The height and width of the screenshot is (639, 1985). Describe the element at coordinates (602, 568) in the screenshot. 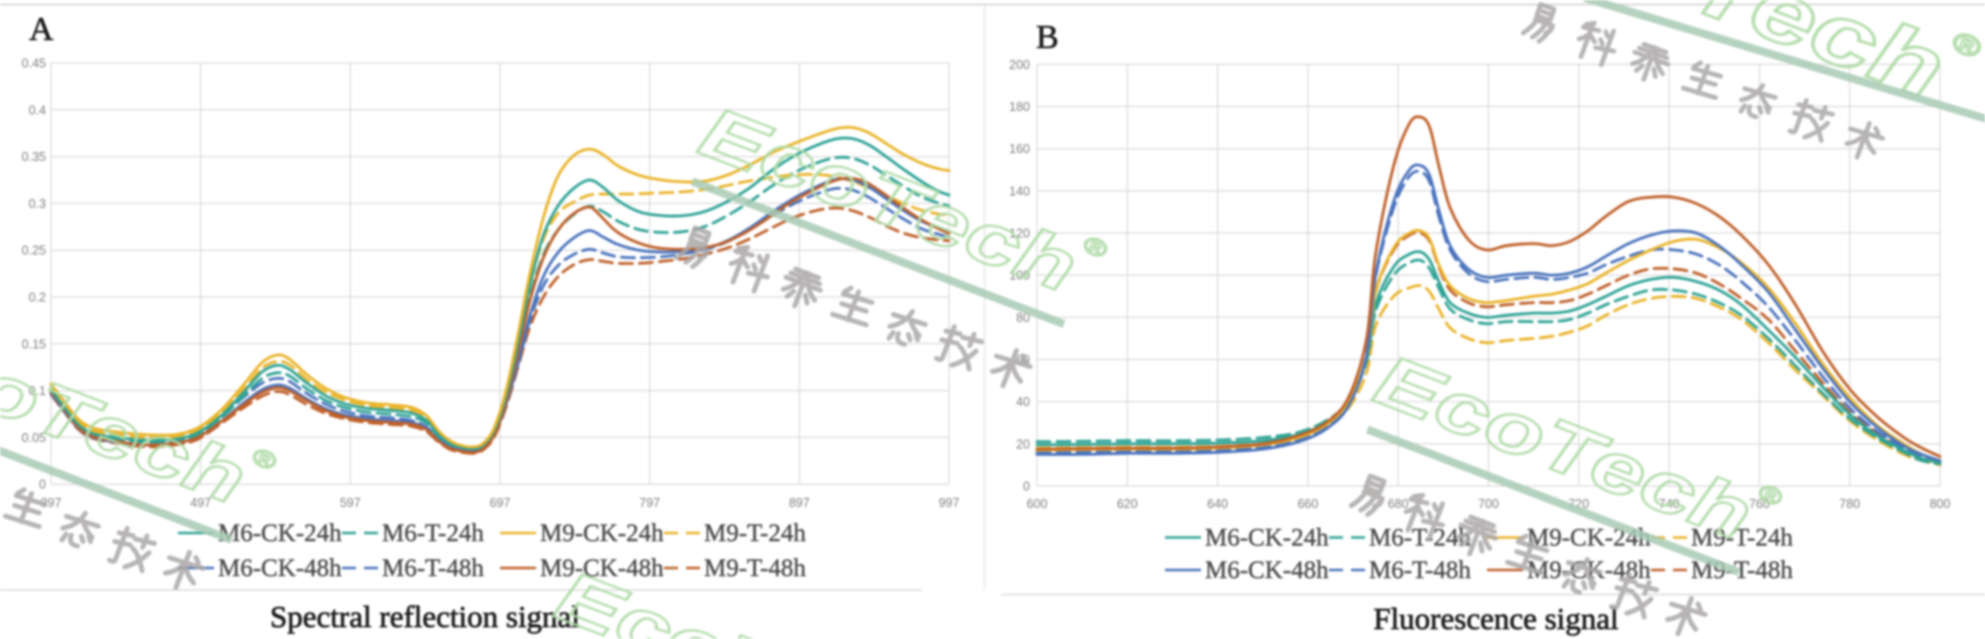

I see `svg-text: M9-CK-48h` at that location.